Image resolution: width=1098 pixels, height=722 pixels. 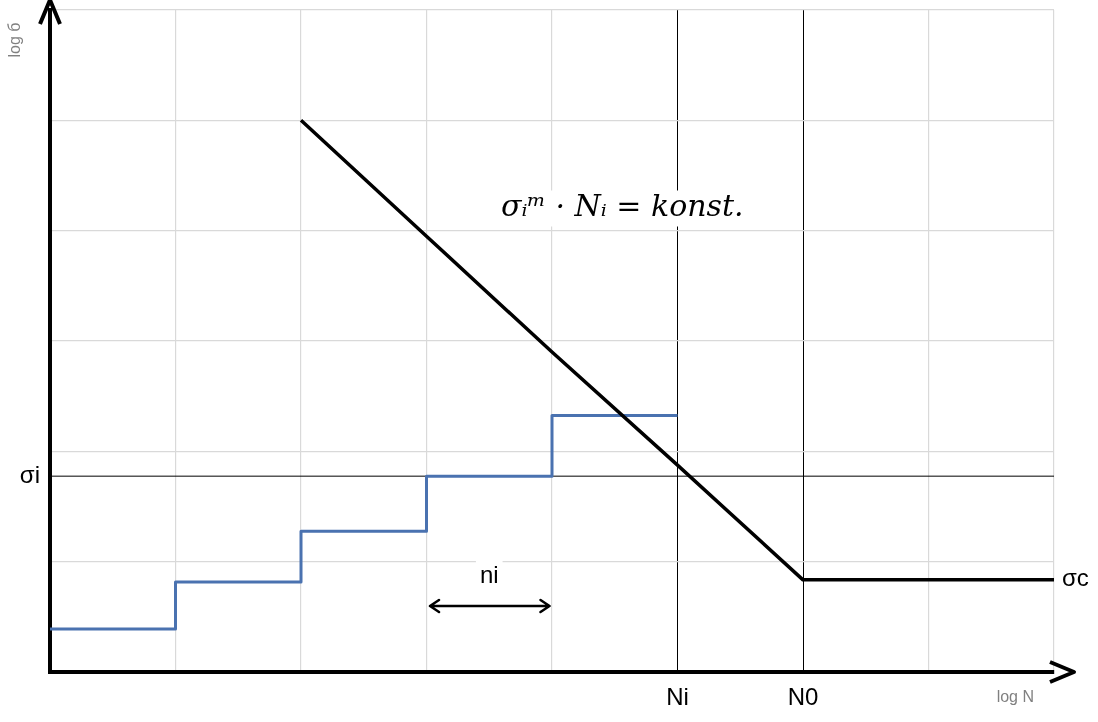 What do you see at coordinates (622, 206) in the screenshot?
I see `annotation: σᵢᵐ · Nᵢ = konst.` at bounding box center [622, 206].